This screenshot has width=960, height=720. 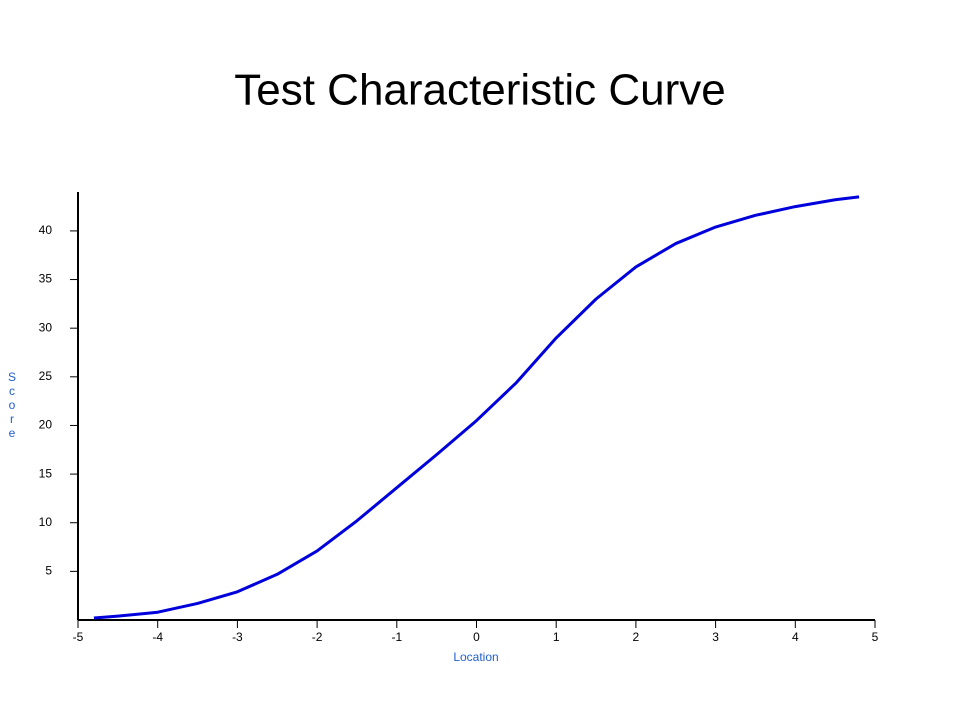 I want to click on y-tick-label: 20, so click(x=46, y=425).